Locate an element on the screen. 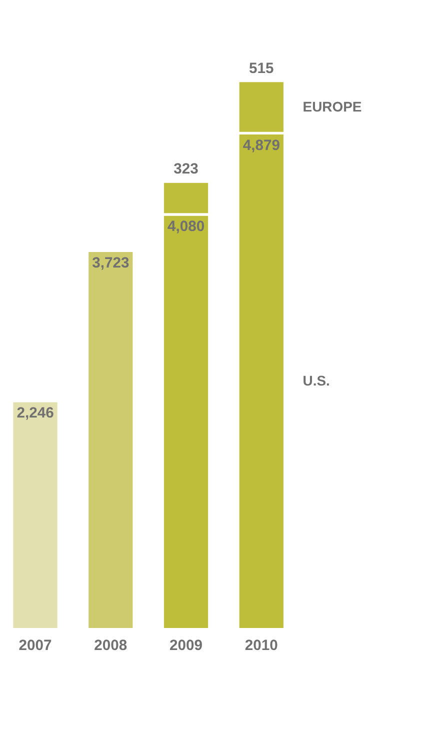 The image size is (445, 736). x-tick-label: 2010 is located at coordinates (261, 646).